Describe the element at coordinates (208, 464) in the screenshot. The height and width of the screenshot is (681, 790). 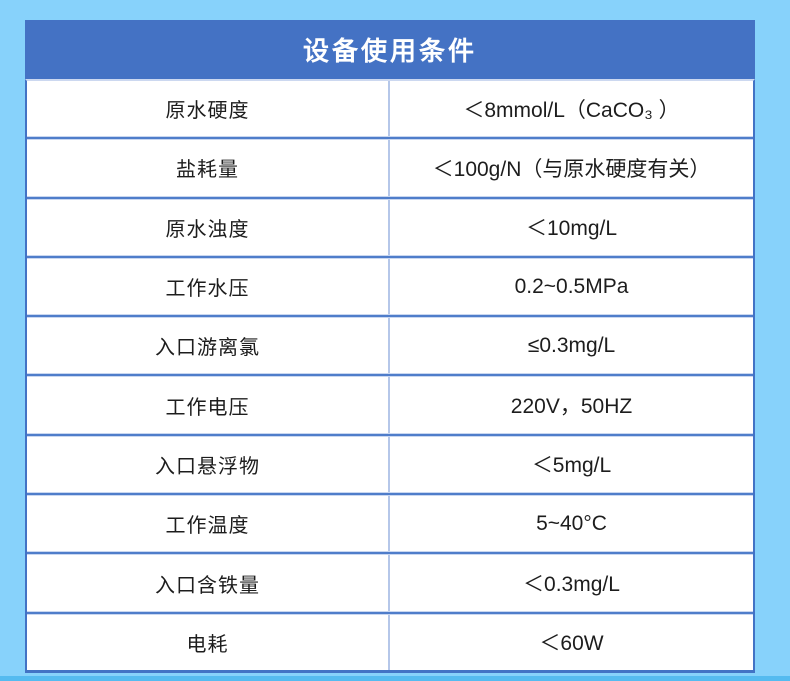
I see `row-label: 入口悬浮物` at that location.